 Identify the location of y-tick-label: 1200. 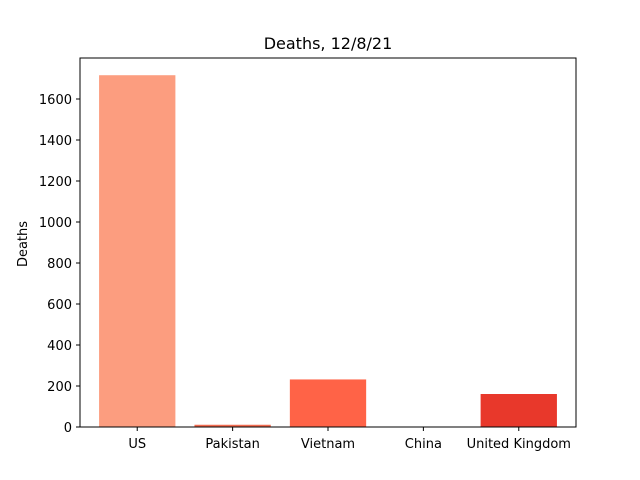
(55, 182).